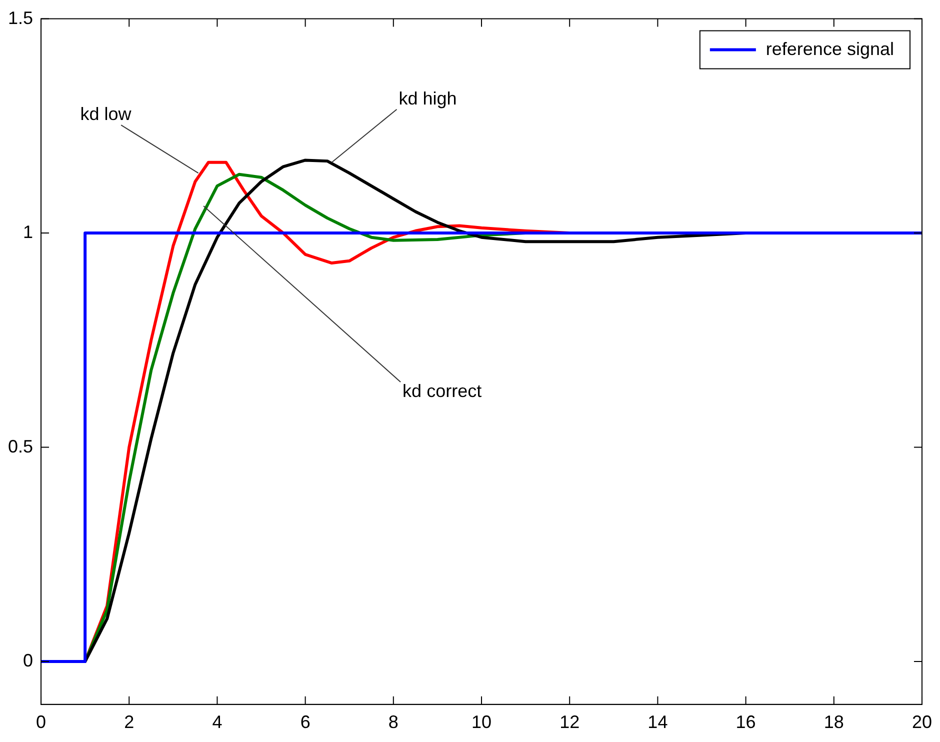 The image size is (940, 742). What do you see at coordinates (41, 722) in the screenshot?
I see `x-tick-label: 0` at bounding box center [41, 722].